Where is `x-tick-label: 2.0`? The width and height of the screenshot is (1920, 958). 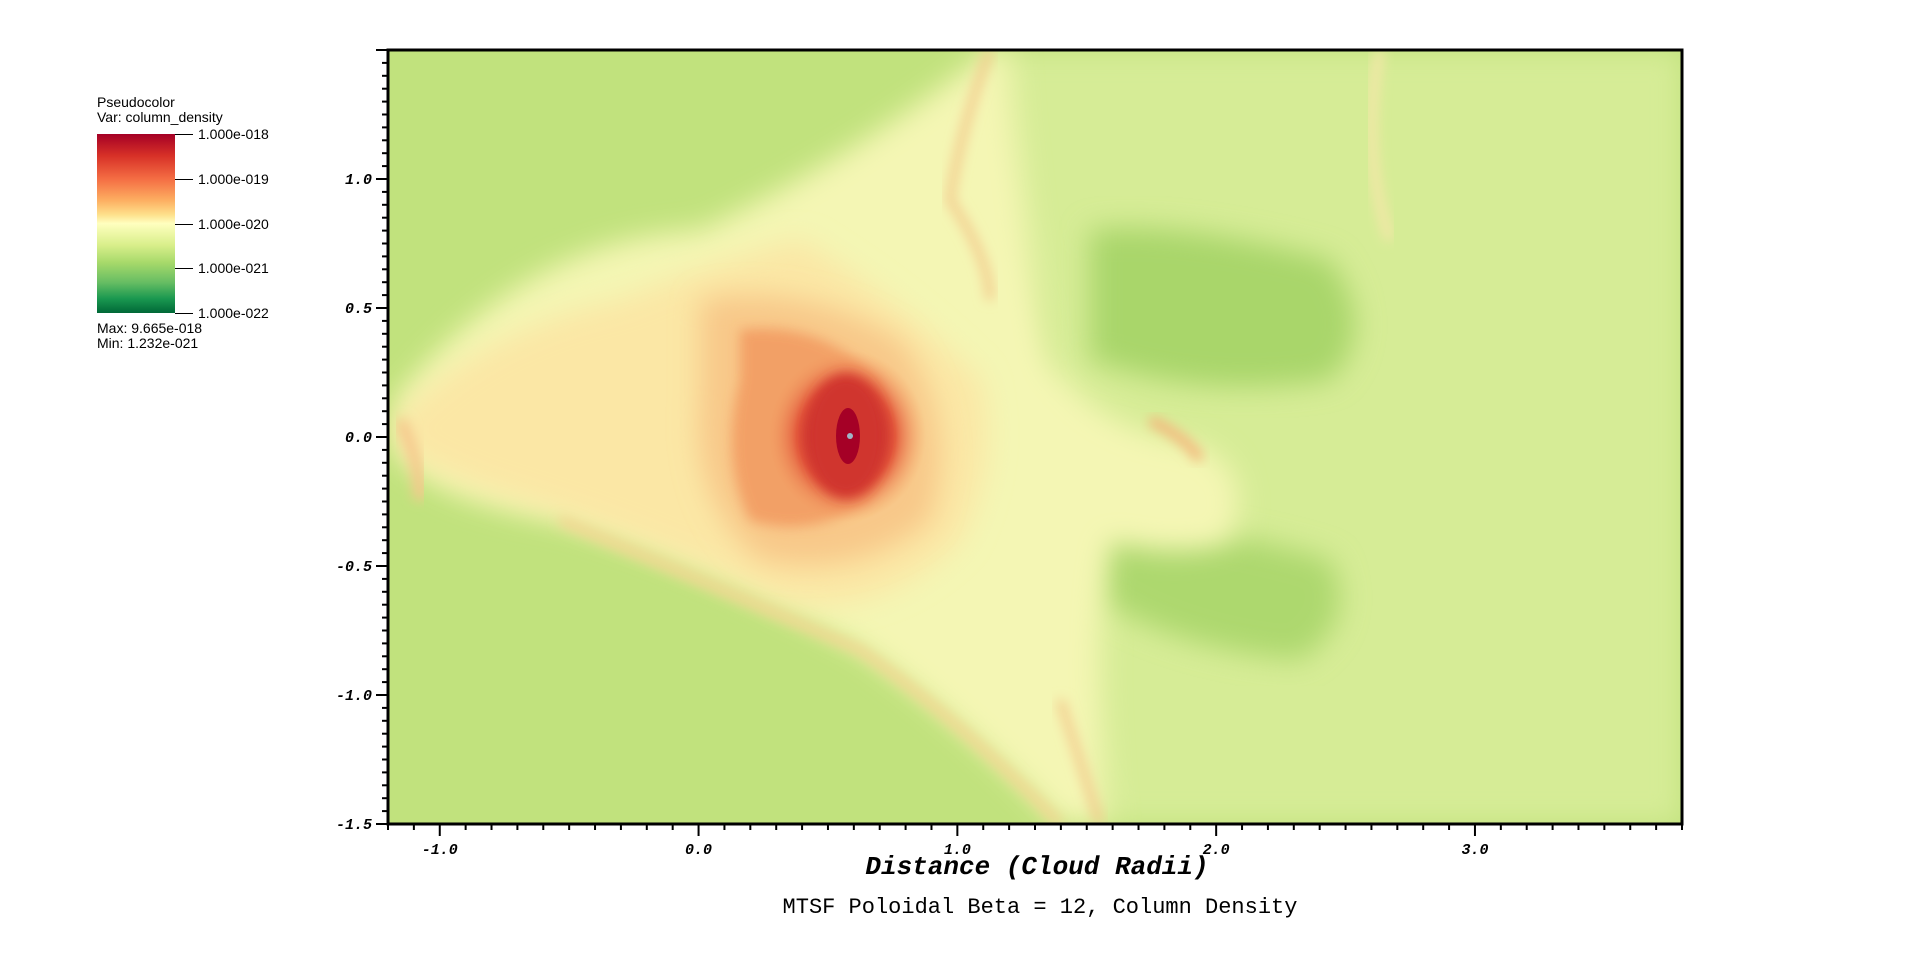 x-tick-label: 2.0 is located at coordinates (1216, 850).